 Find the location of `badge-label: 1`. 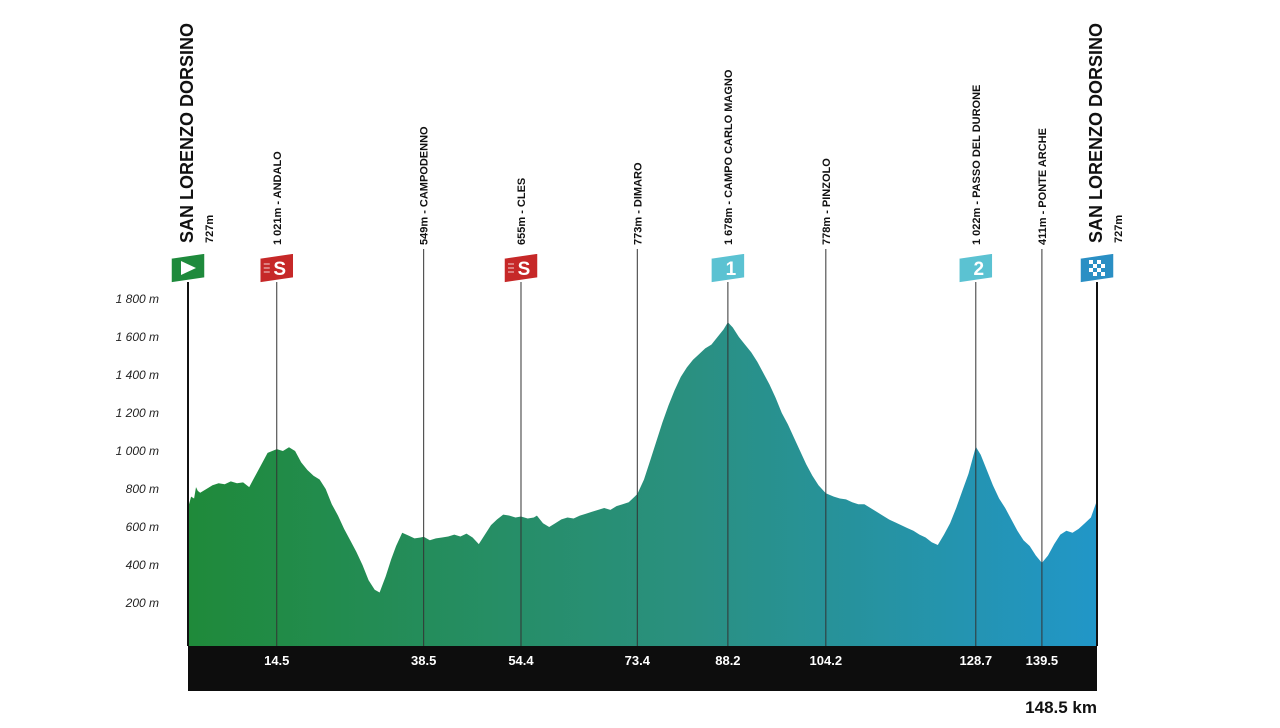

badge-label: 1 is located at coordinates (731, 269).